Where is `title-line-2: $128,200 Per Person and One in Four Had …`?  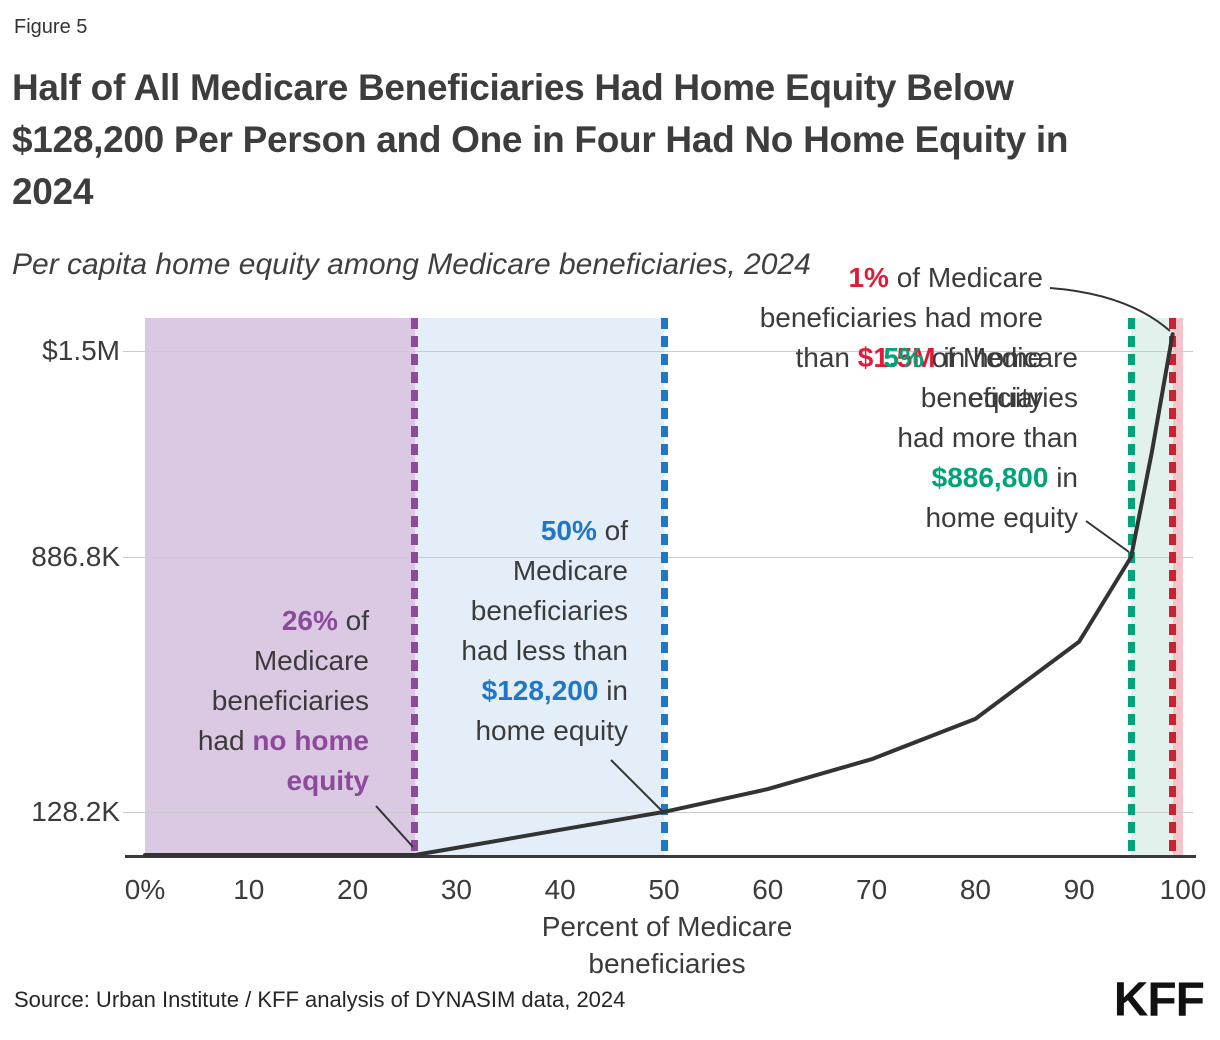
title-line-2: $128,200 Per Person and One in Four Had … is located at coordinates (540, 139).